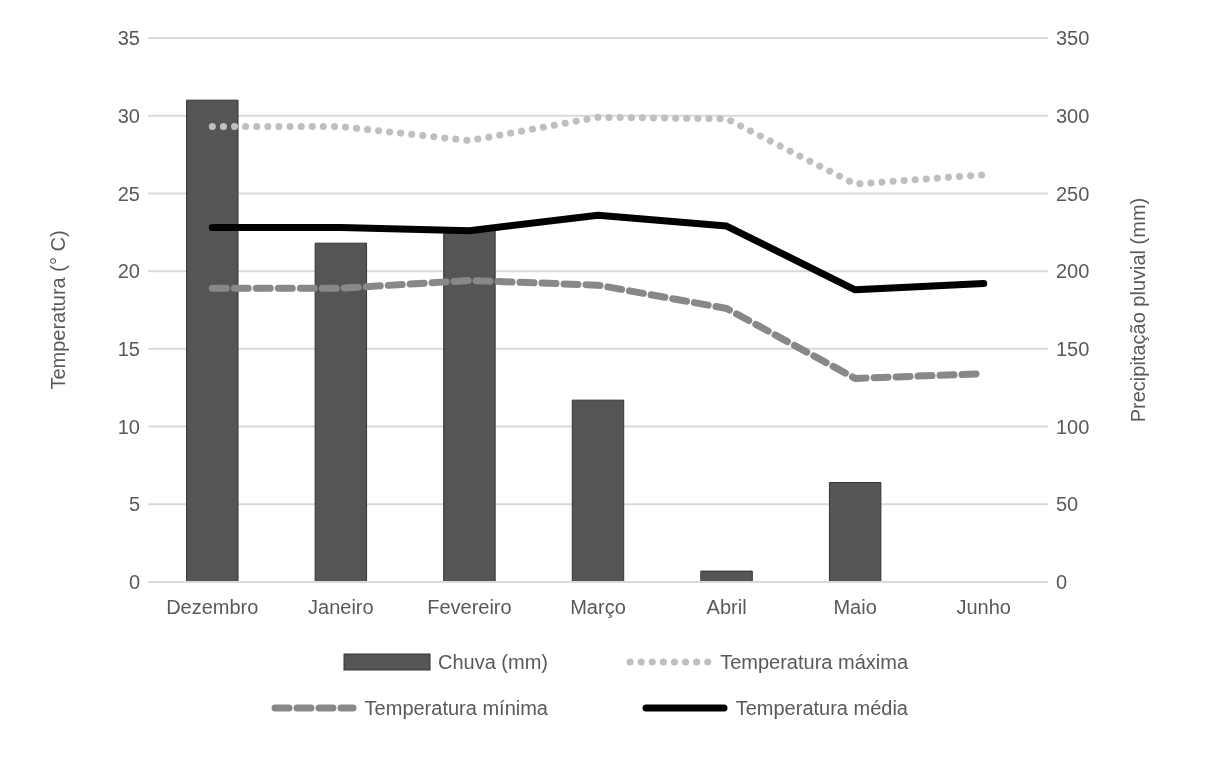  I want to click on y2-tick-label: 50, so click(1067, 504).